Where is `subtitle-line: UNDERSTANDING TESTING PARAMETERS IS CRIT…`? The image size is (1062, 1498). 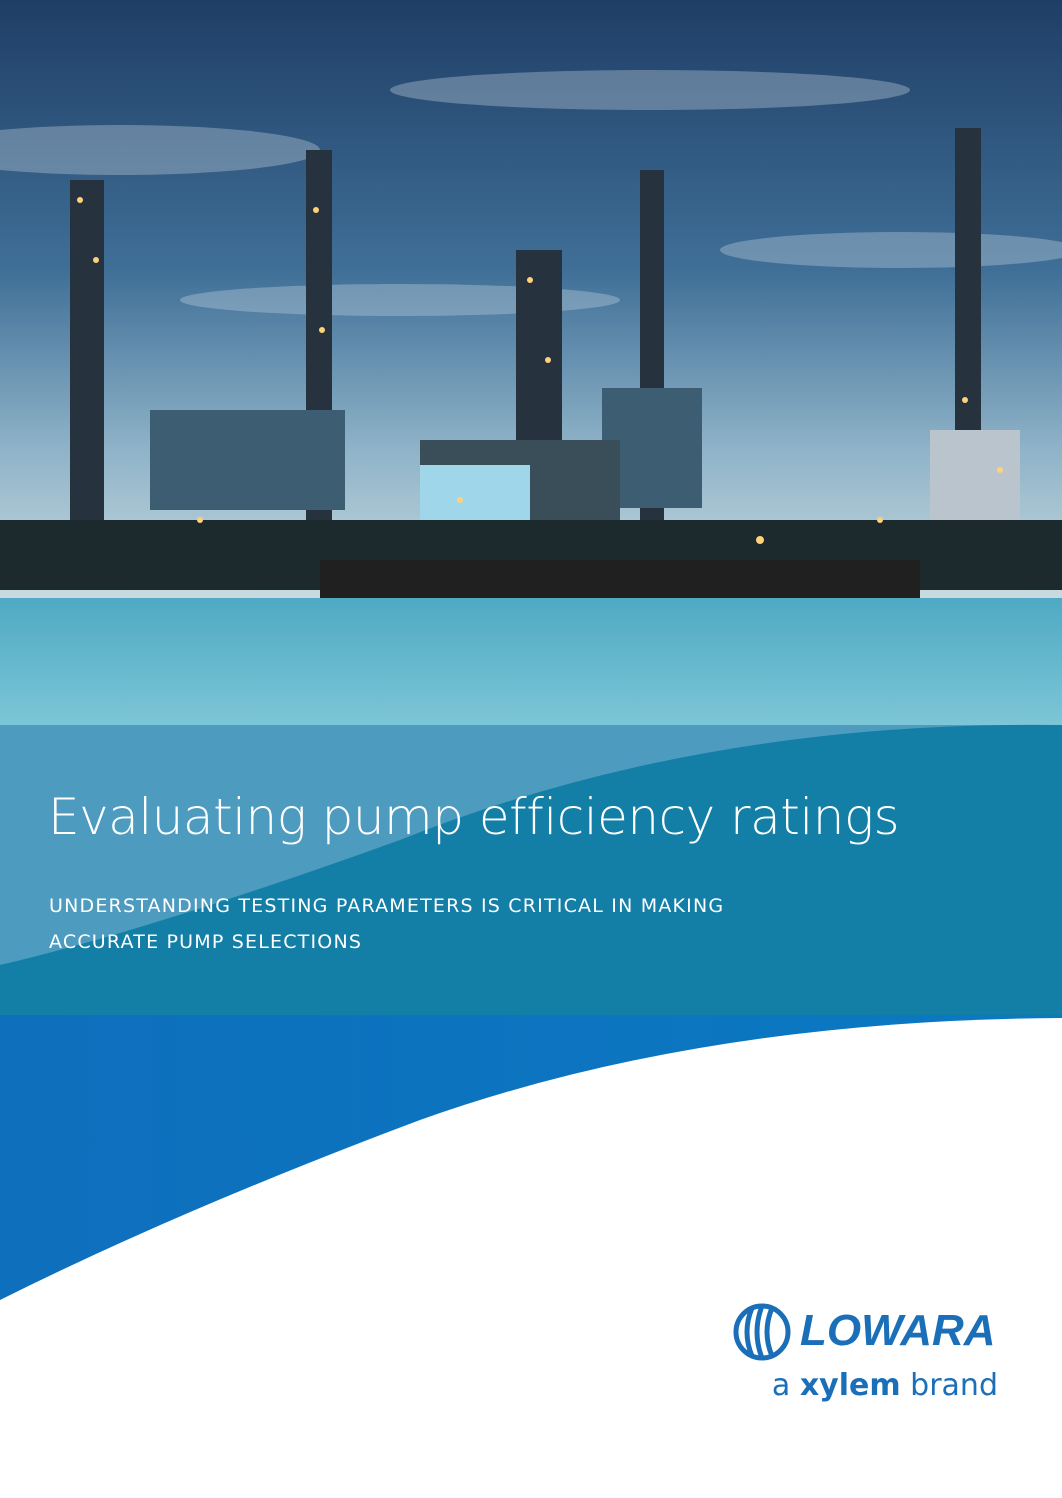 subtitle-line: UNDERSTANDING TESTING PARAMETERS IS CRIT… is located at coordinates (387, 906).